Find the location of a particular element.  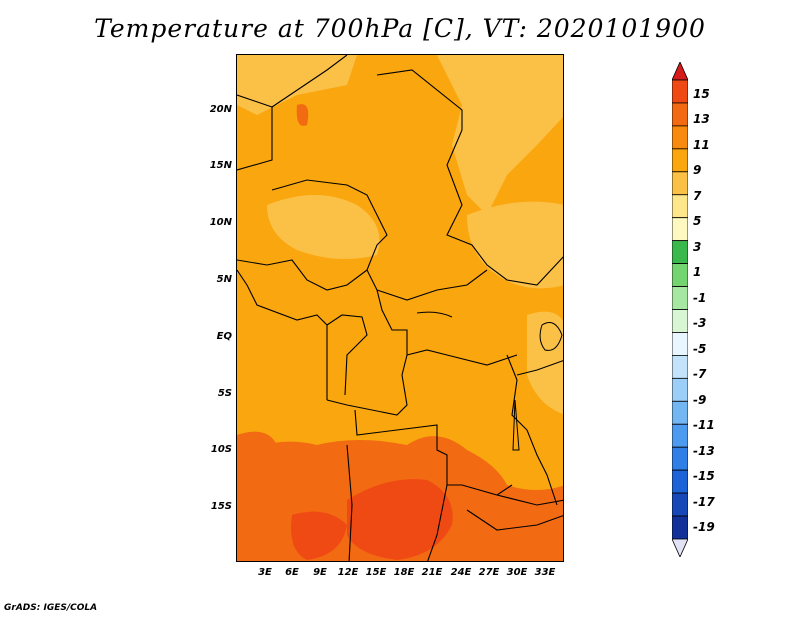

colorbar-bottom-arrow is located at coordinates (680, 548).